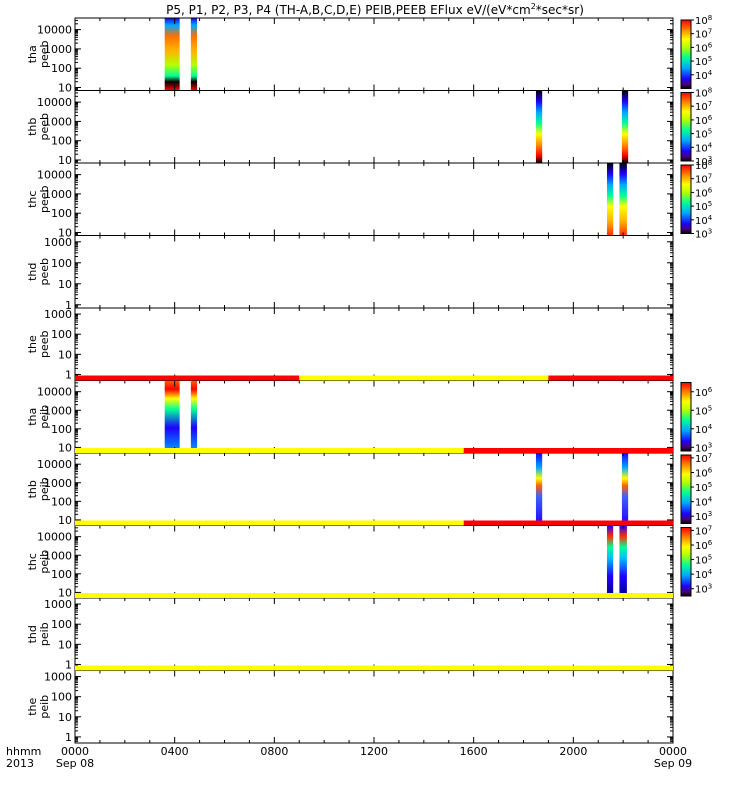 The image size is (750, 800). I want to click on colorbar-label-thb-peeb-1e8: 10⁸, so click(703, 93).